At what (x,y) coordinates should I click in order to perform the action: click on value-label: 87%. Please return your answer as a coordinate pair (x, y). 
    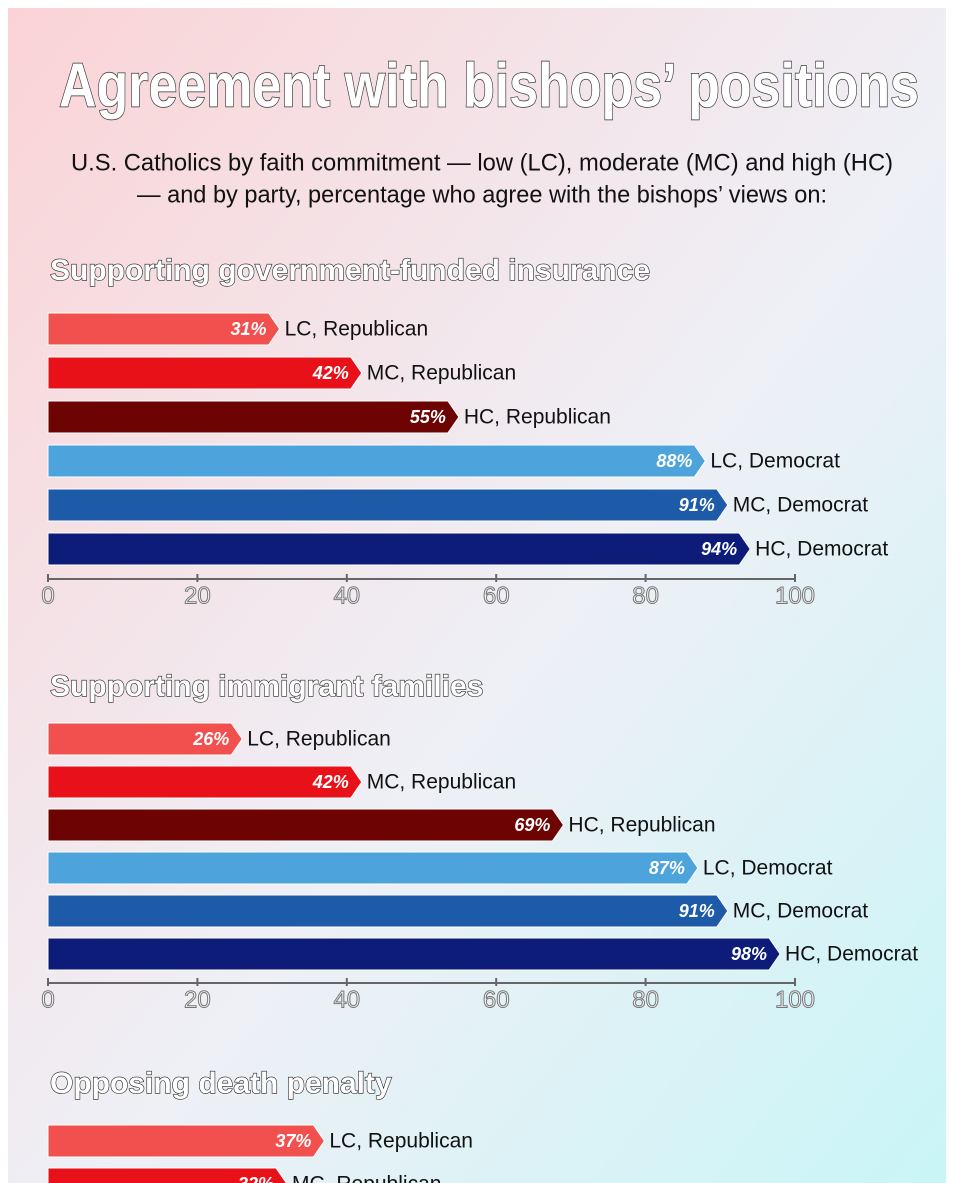
    Looking at the image, I should click on (667, 868).